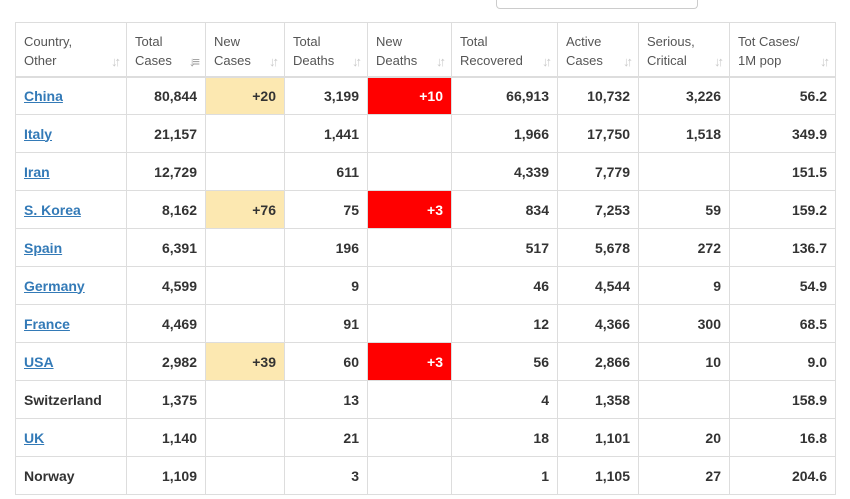  What do you see at coordinates (166, 437) in the screenshot?
I see `total-cases-cell: 1,140` at bounding box center [166, 437].